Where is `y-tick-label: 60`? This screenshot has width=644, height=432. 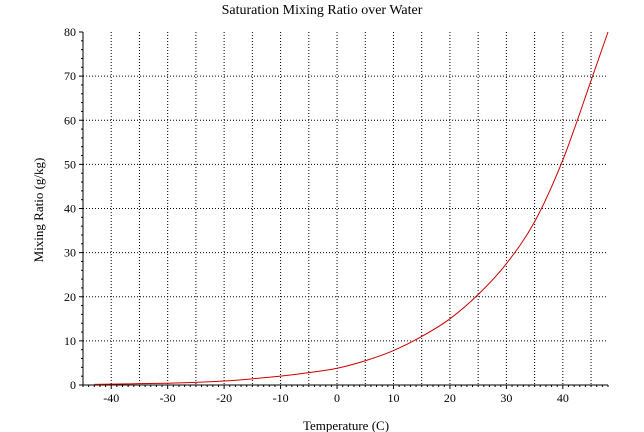
y-tick-label: 60 is located at coordinates (70, 120).